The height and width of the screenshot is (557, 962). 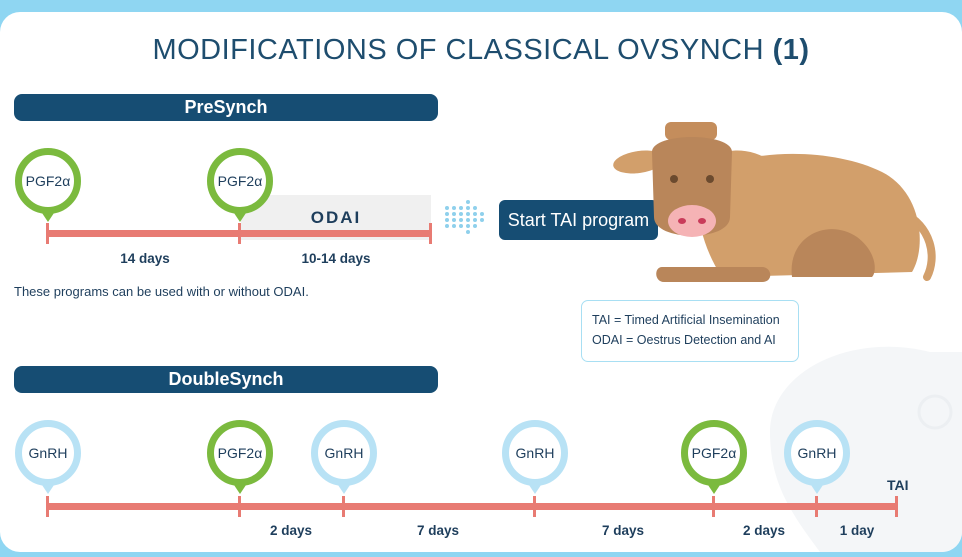 I want to click on presynch-pin-pgf2a-2: PGF2α, so click(x=240, y=185).